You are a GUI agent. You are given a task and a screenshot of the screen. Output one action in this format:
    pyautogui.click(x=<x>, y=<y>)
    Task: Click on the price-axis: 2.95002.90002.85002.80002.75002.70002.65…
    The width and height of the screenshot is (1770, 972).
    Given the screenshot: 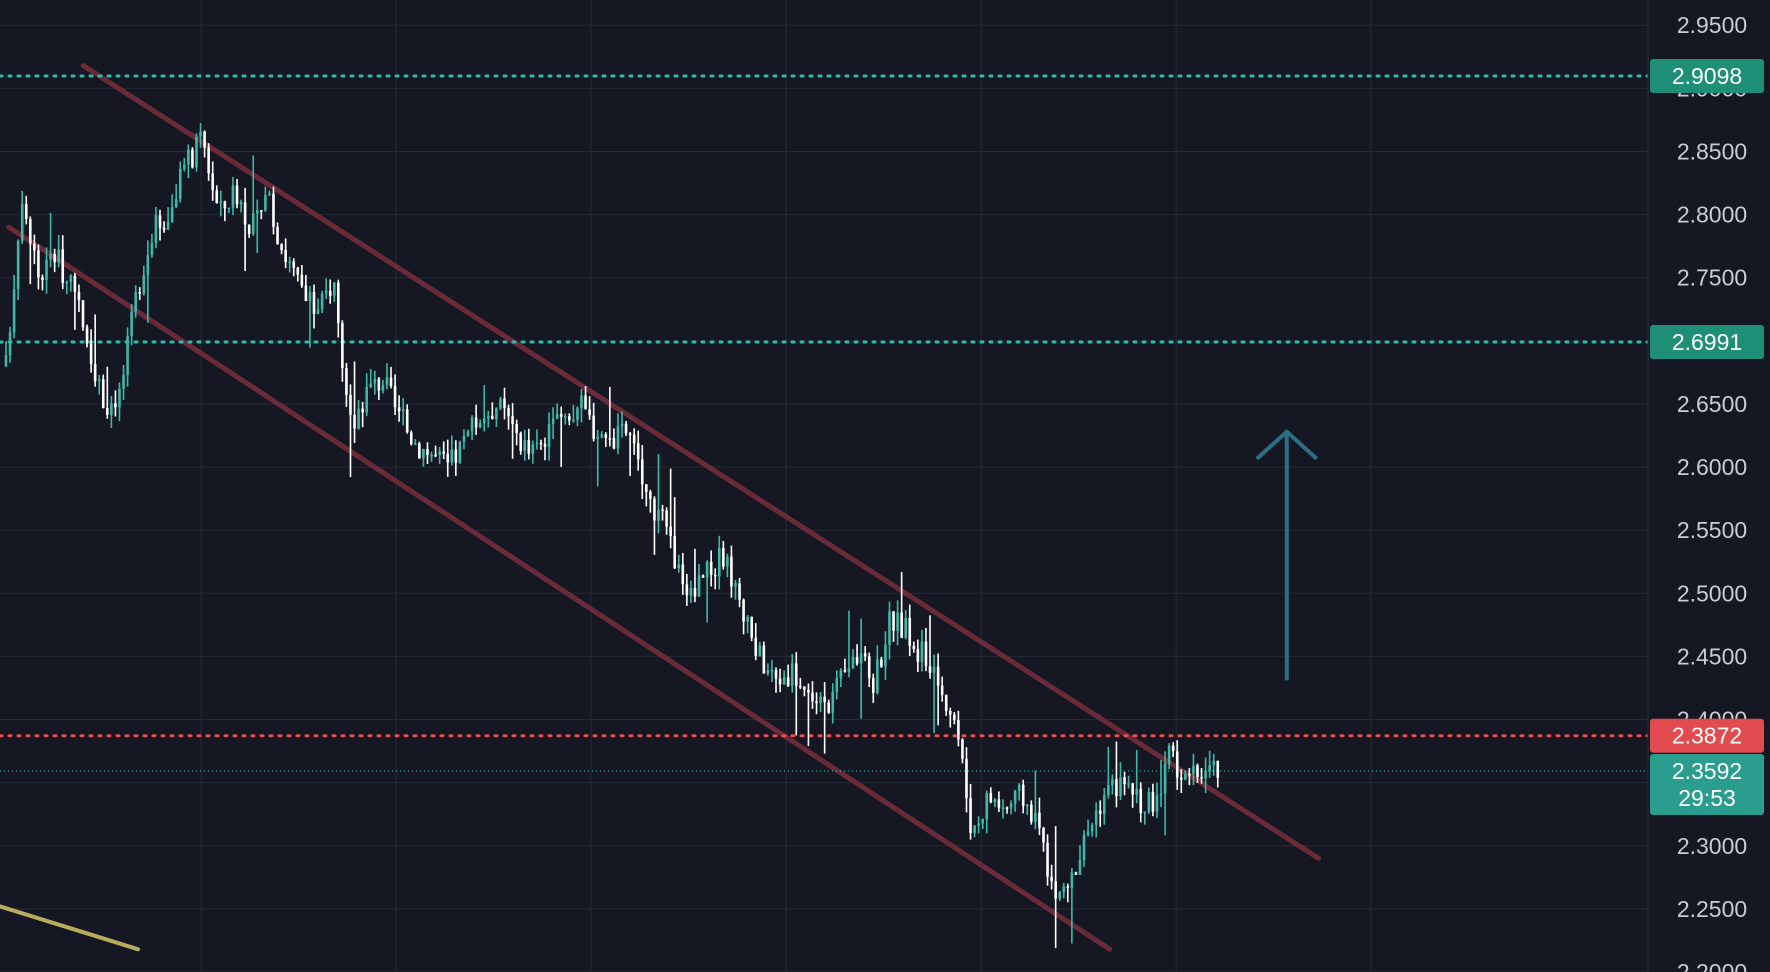 What is the action you would take?
    pyautogui.click(x=1708, y=486)
    